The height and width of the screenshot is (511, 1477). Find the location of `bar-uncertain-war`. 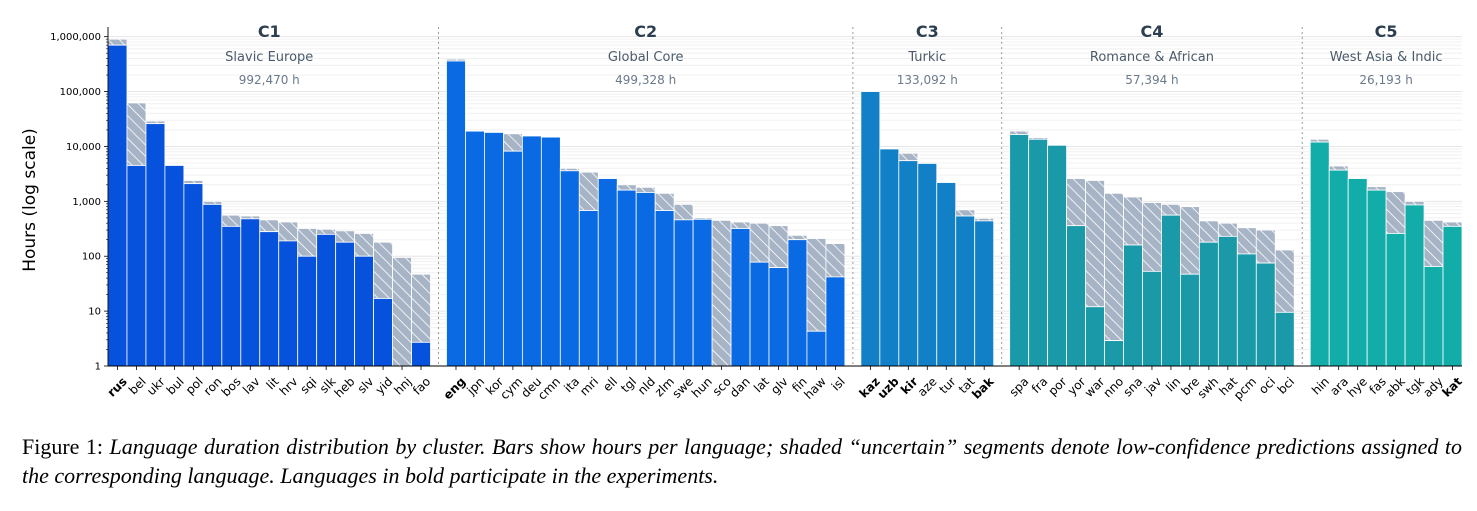

bar-uncertain-war is located at coordinates (1095, 244).